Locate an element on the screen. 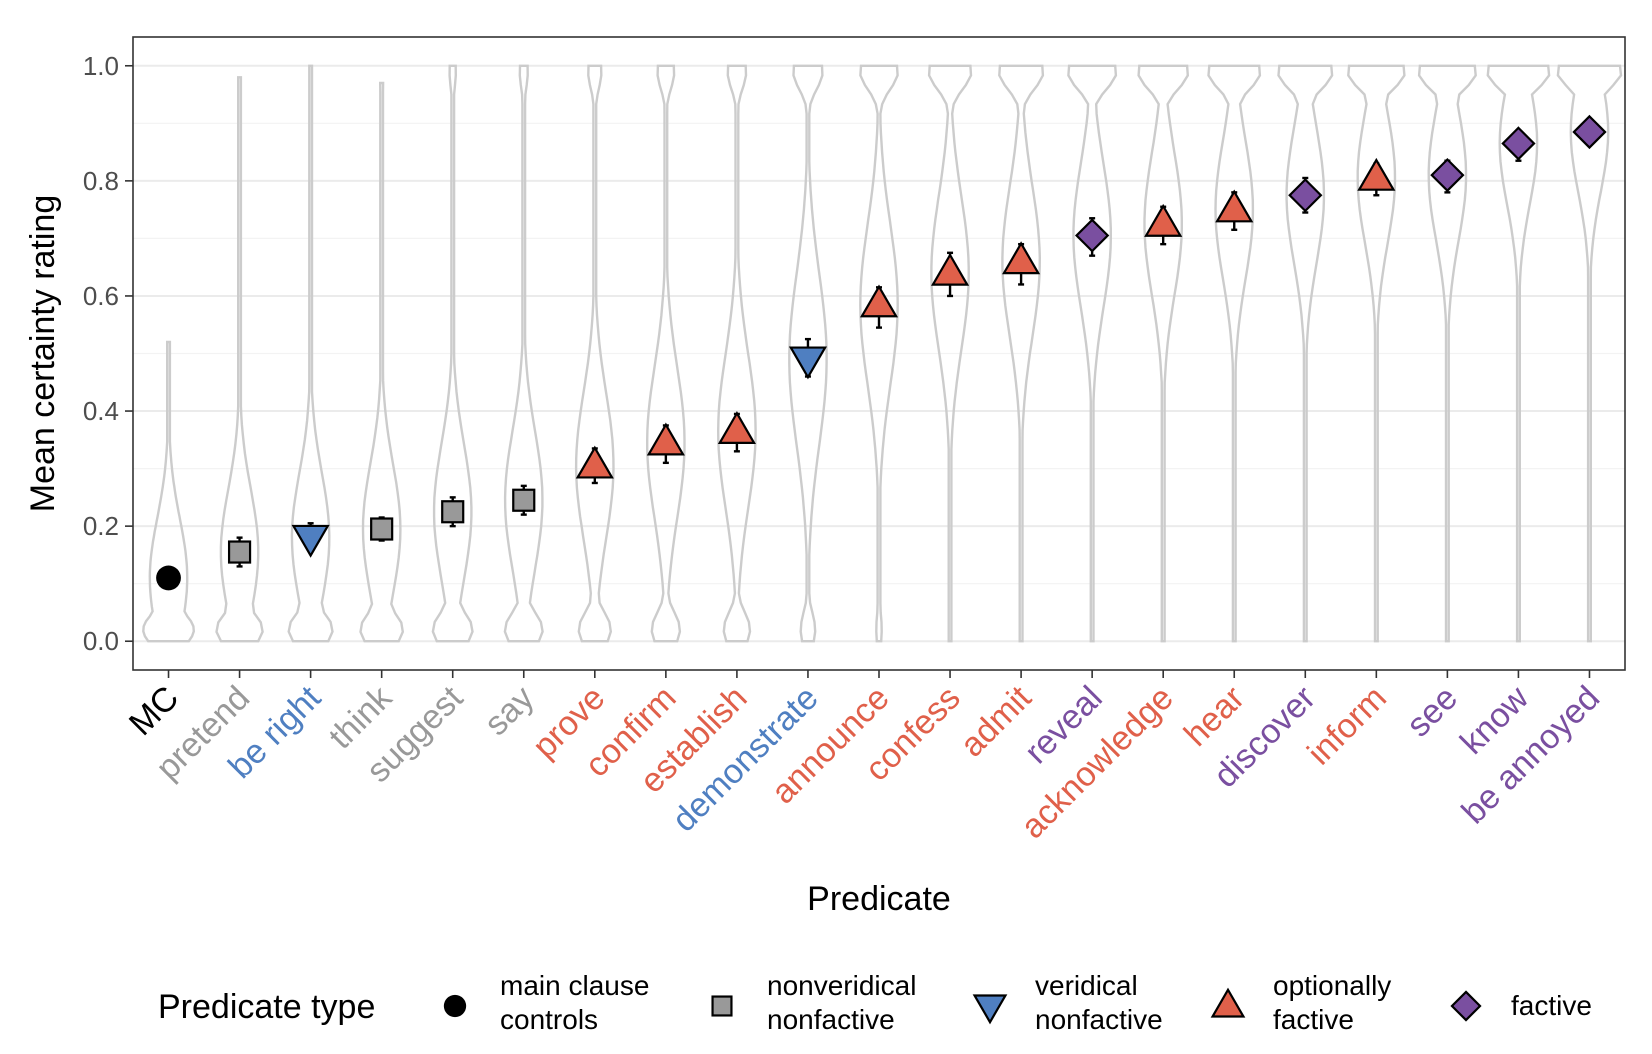 The height and width of the screenshot is (1054, 1652). point-know is located at coordinates (1518, 143).